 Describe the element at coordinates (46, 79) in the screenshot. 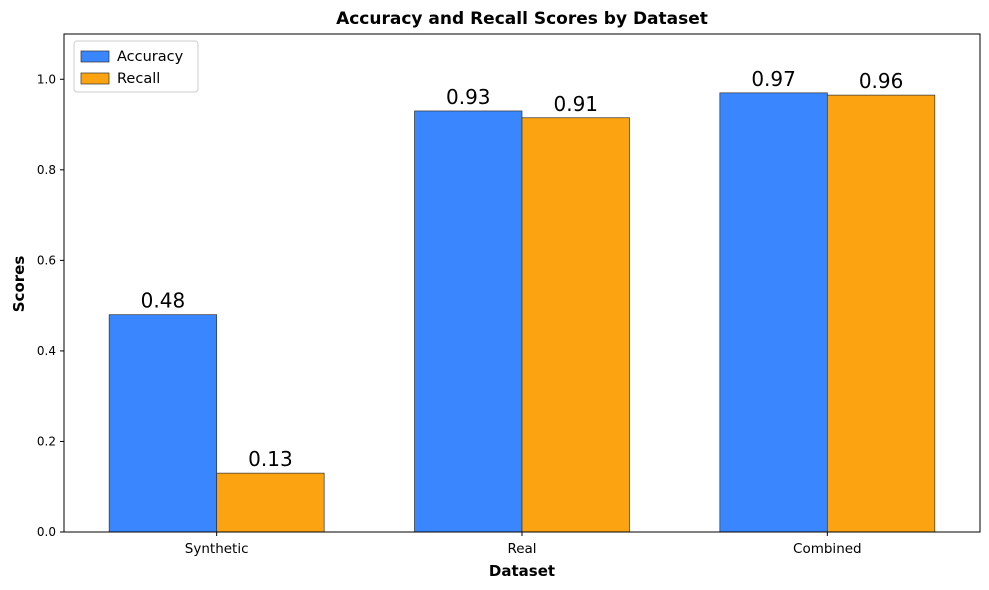

I see `y-tick-label: 1.0` at that location.